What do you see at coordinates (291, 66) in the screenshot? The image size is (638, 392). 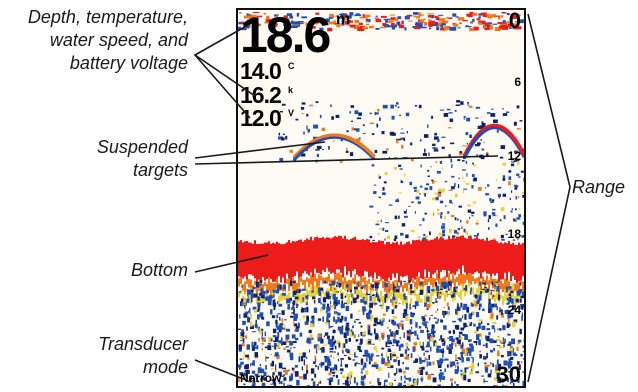 I see `temperature-unit: C` at bounding box center [291, 66].